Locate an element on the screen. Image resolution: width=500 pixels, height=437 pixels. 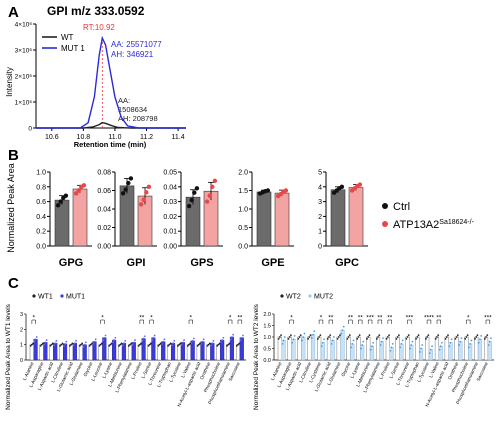
panel-b-legend-label-mut: ATP13A2Sa18624-/- is located at coordinates (434, 225).